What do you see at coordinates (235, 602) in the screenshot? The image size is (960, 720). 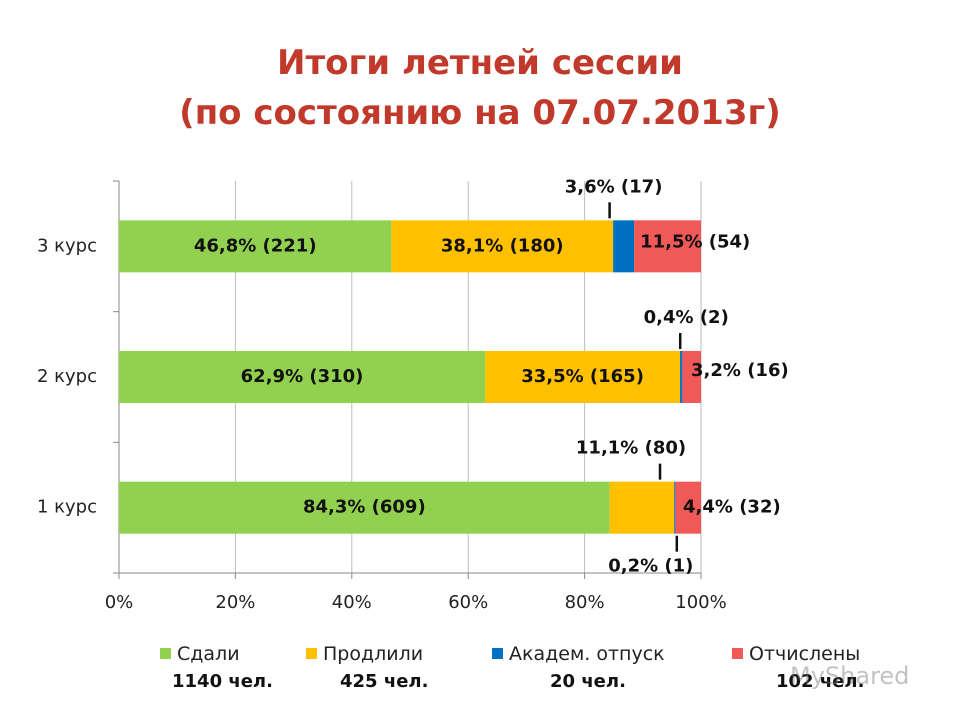 I see `x-tick-label: 20%` at bounding box center [235, 602].